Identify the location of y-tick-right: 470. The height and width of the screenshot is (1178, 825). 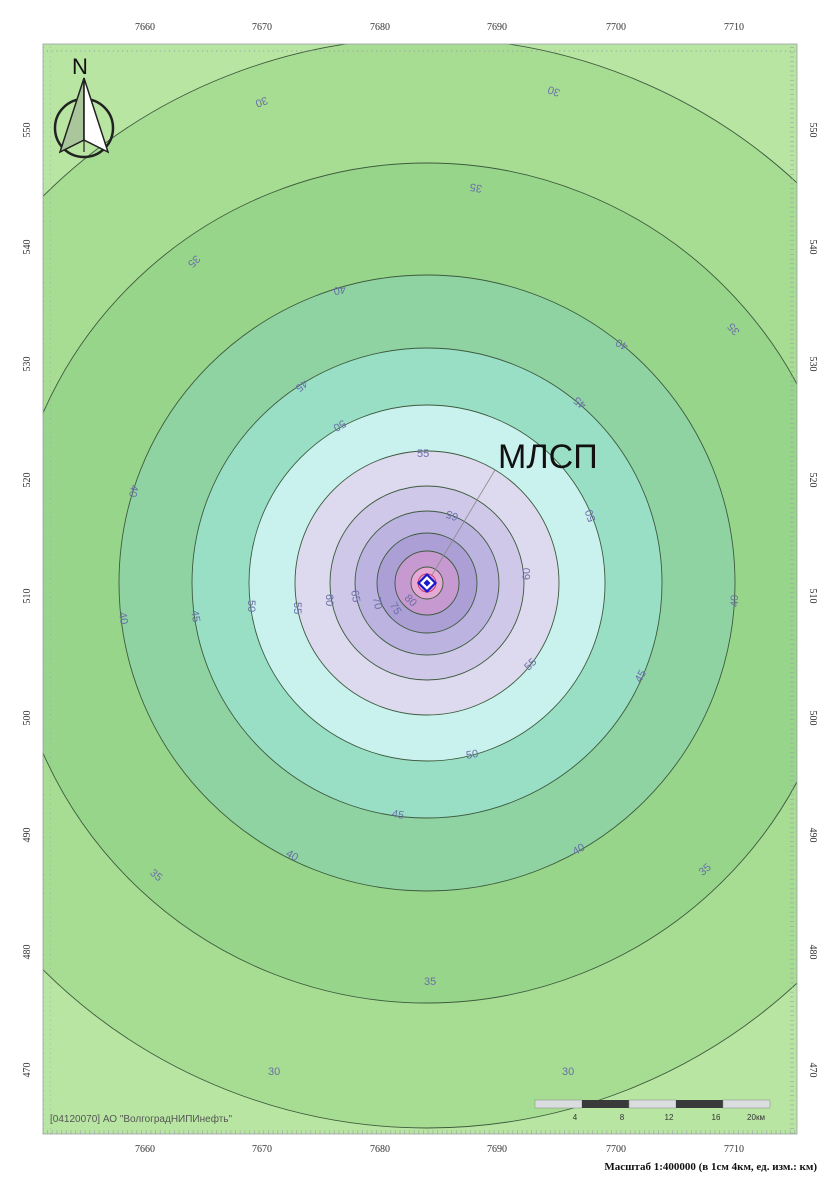
(812, 1070).